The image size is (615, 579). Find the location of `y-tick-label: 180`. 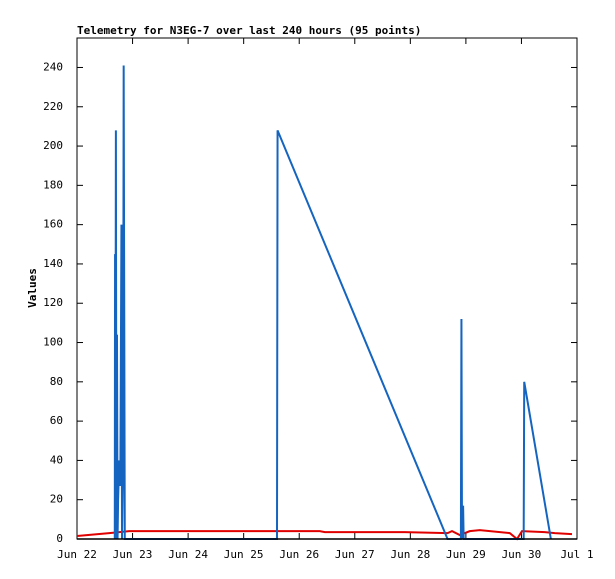

y-tick-label: 180 is located at coordinates (53, 184).